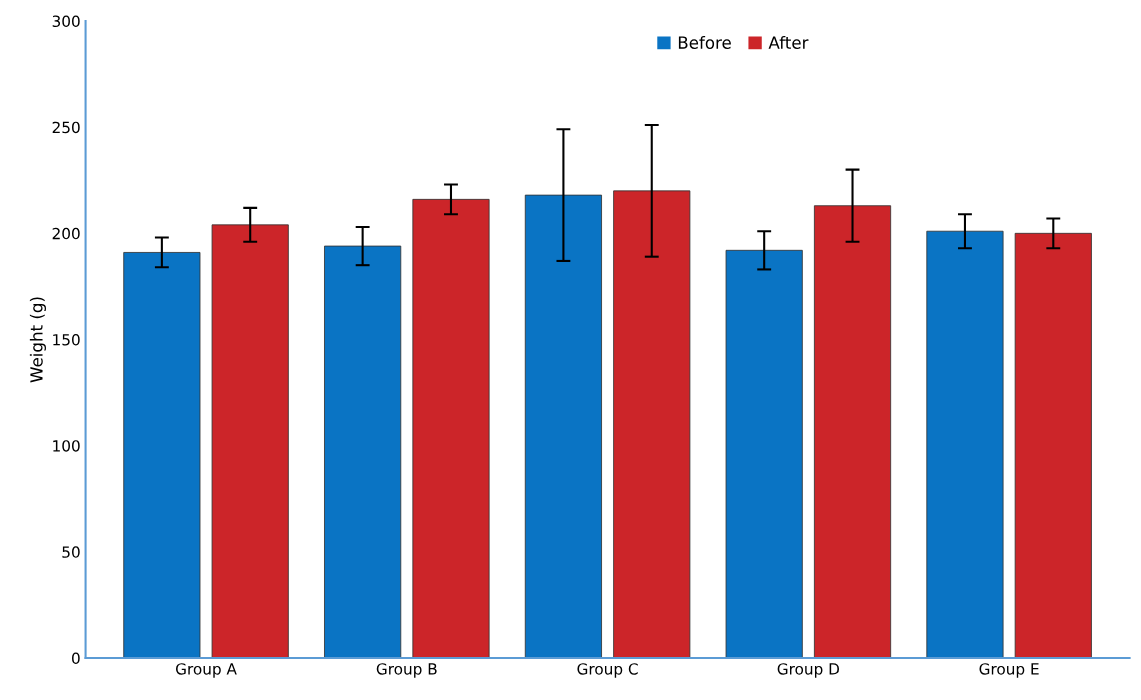  I want to click on y-tick-label: 150, so click(66, 339).